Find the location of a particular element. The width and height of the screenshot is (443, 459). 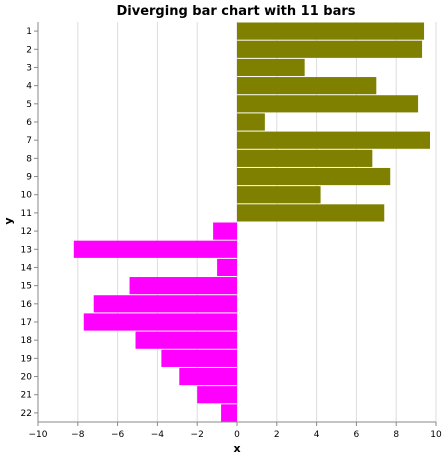

x-tick-label: 10 is located at coordinates (436, 435).